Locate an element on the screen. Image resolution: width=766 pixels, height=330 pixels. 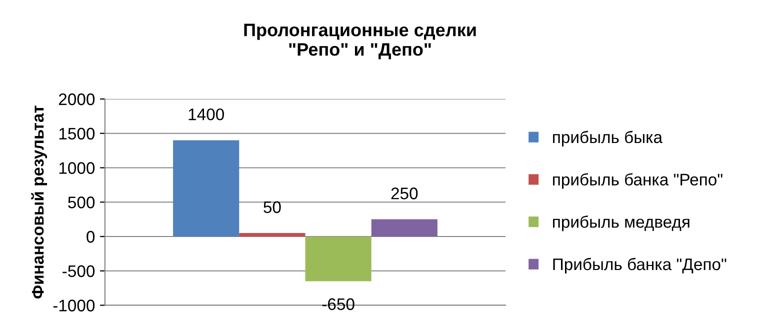
legend-label: прибыль быка is located at coordinates (608, 138).